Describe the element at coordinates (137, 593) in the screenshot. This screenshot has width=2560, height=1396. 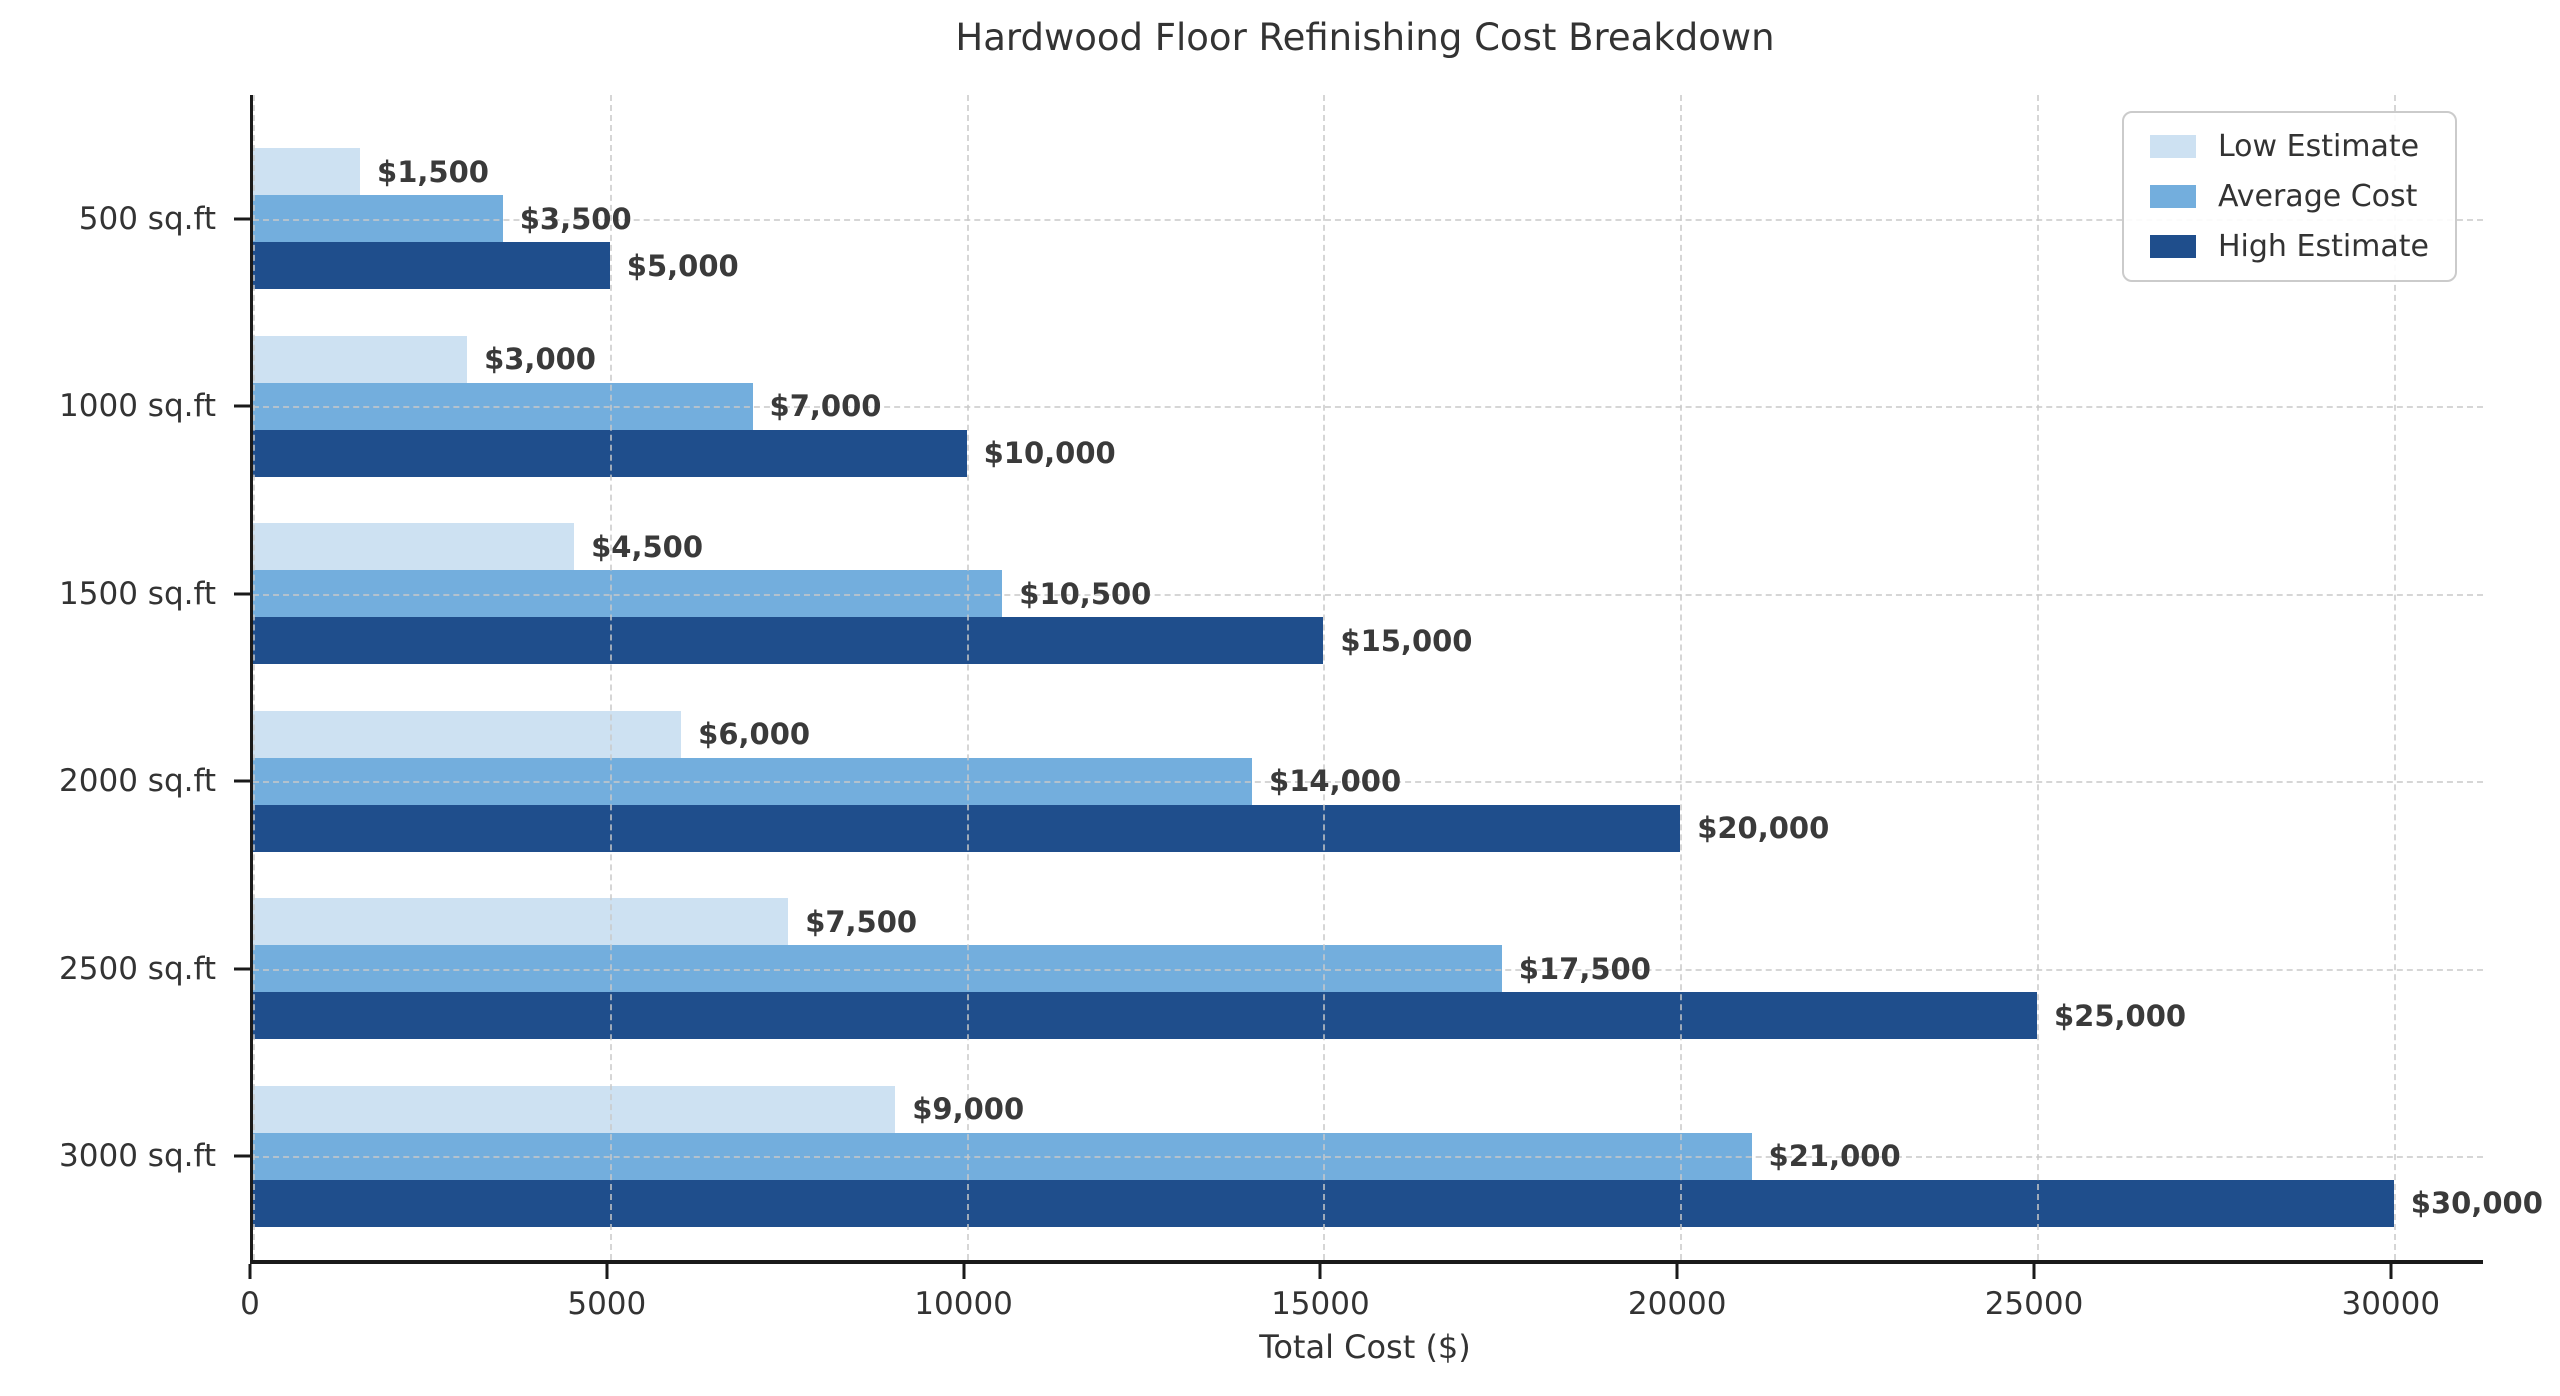
I see `y-tick-label: 1500 sq.ft` at that location.